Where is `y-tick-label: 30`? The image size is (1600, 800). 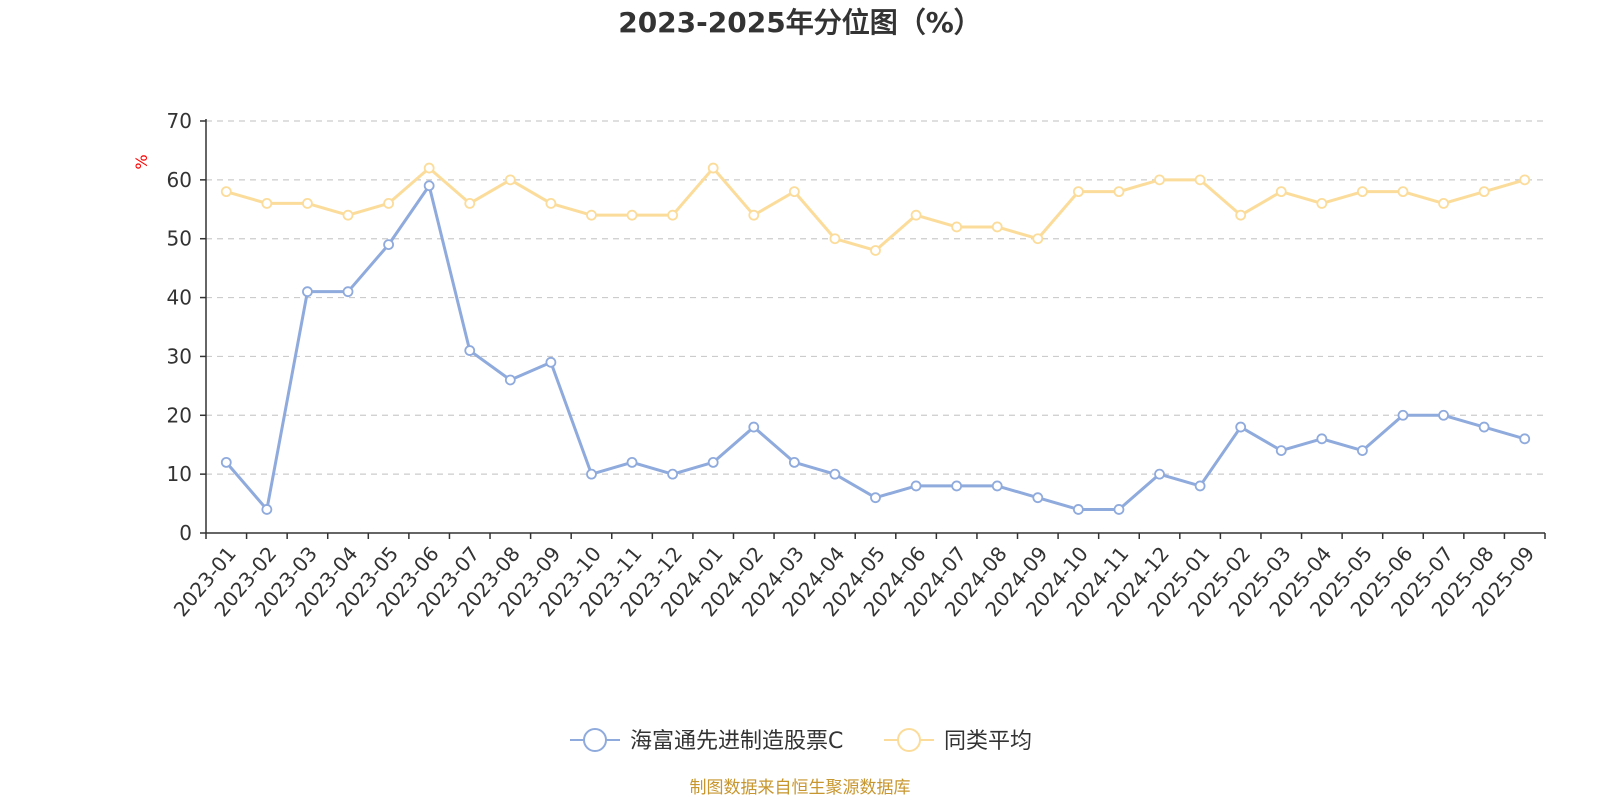 y-tick-label: 30 is located at coordinates (179, 356).